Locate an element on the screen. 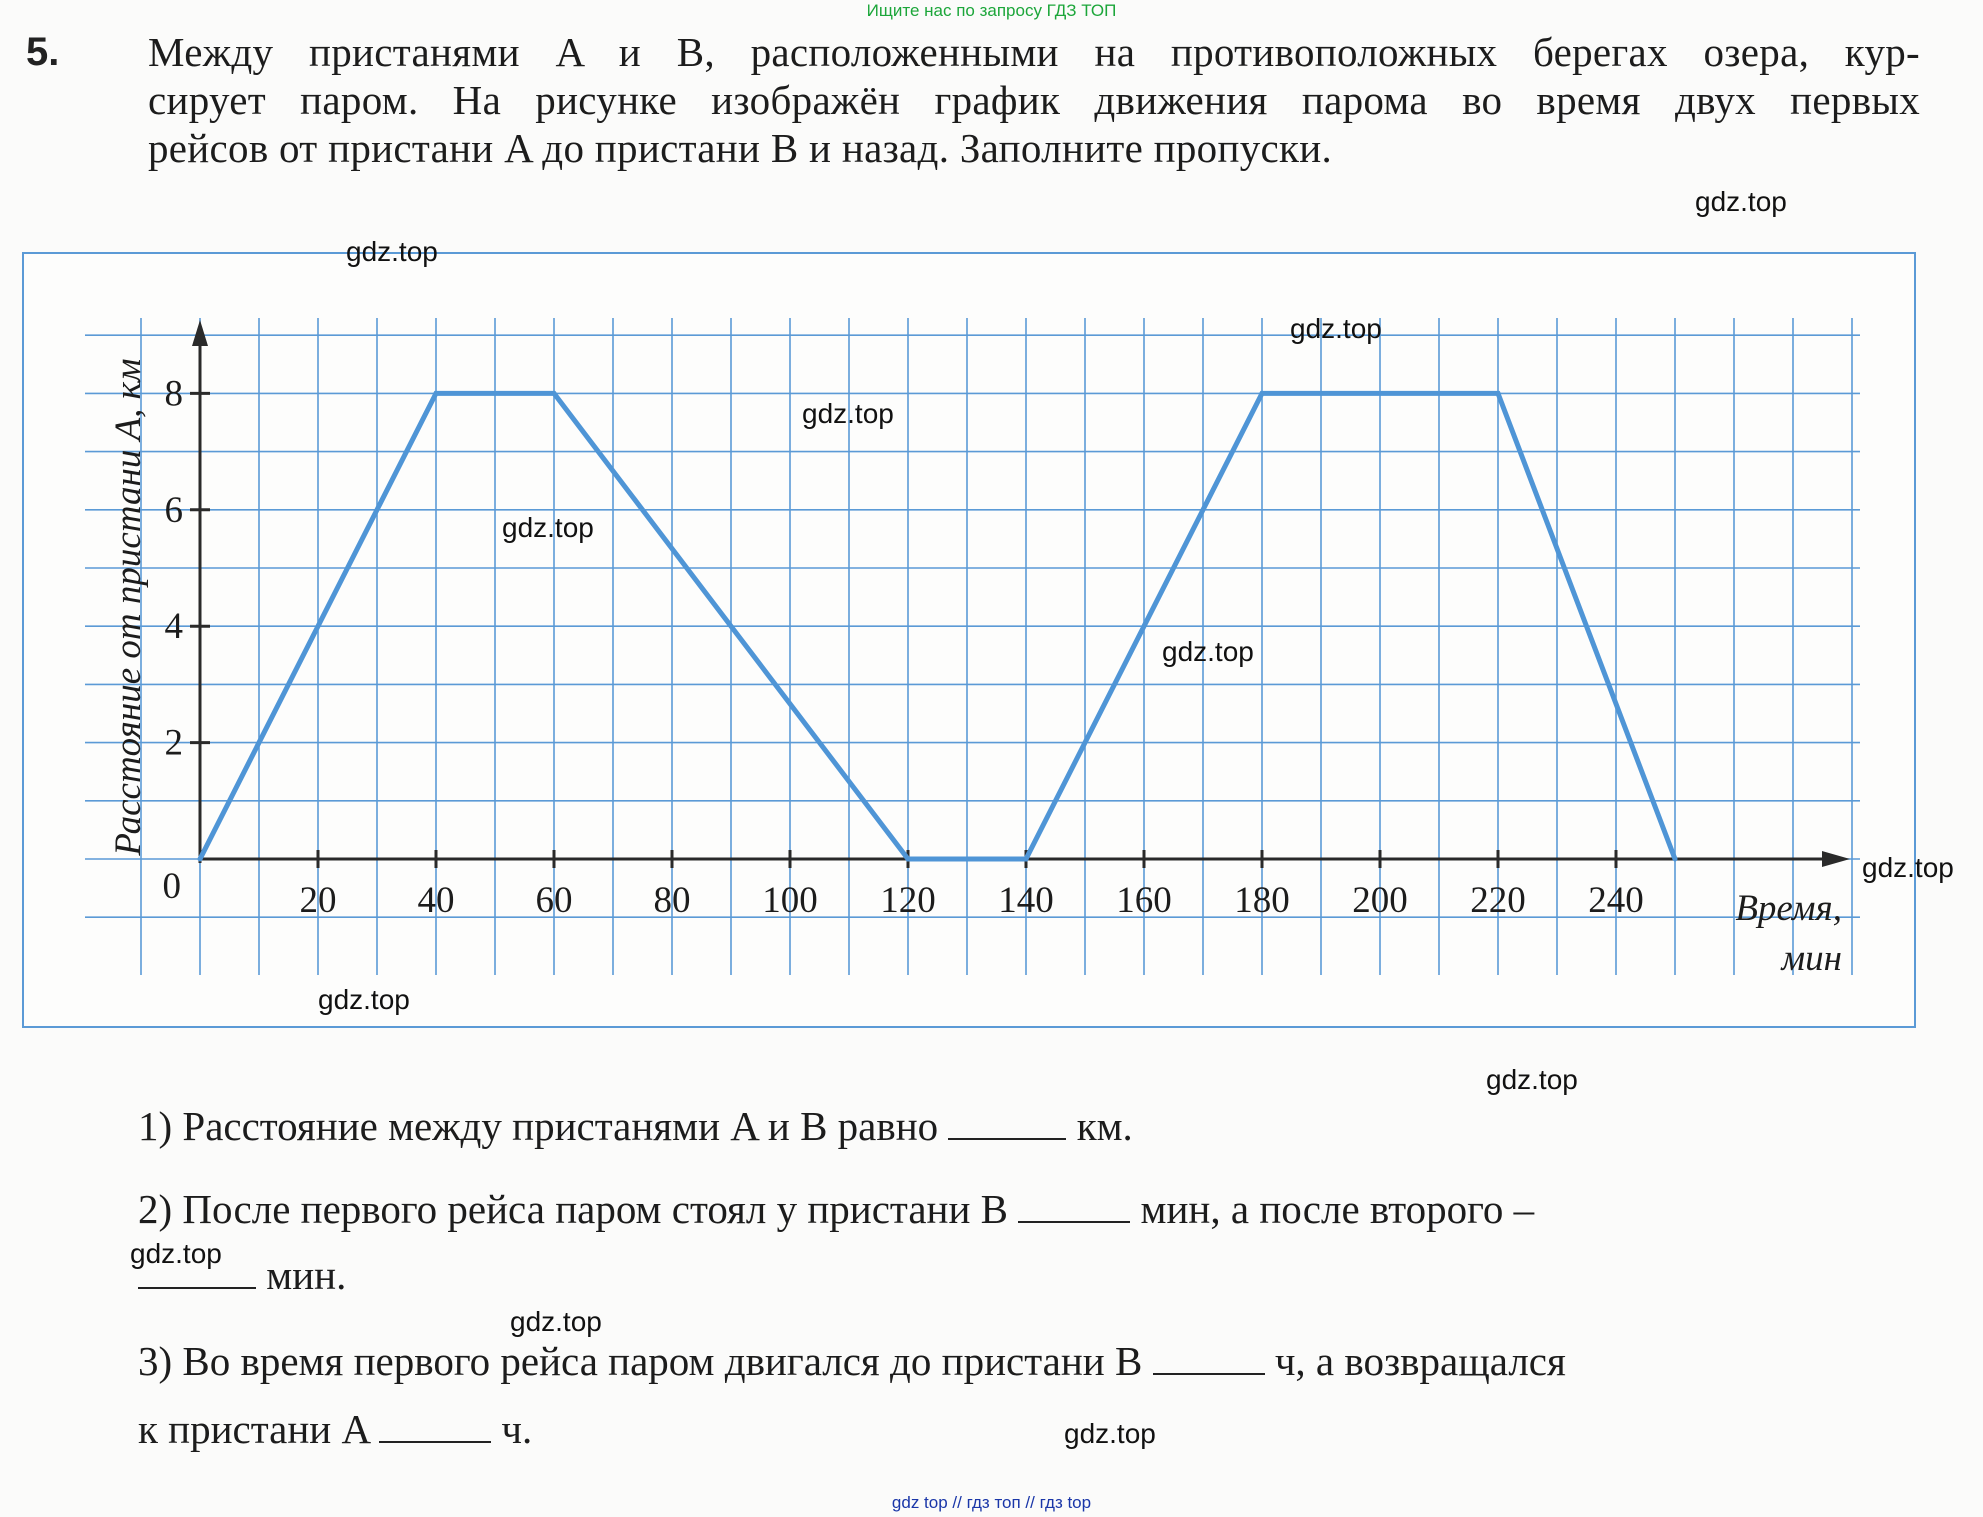  x-tick-label: 160 is located at coordinates (1144, 900).